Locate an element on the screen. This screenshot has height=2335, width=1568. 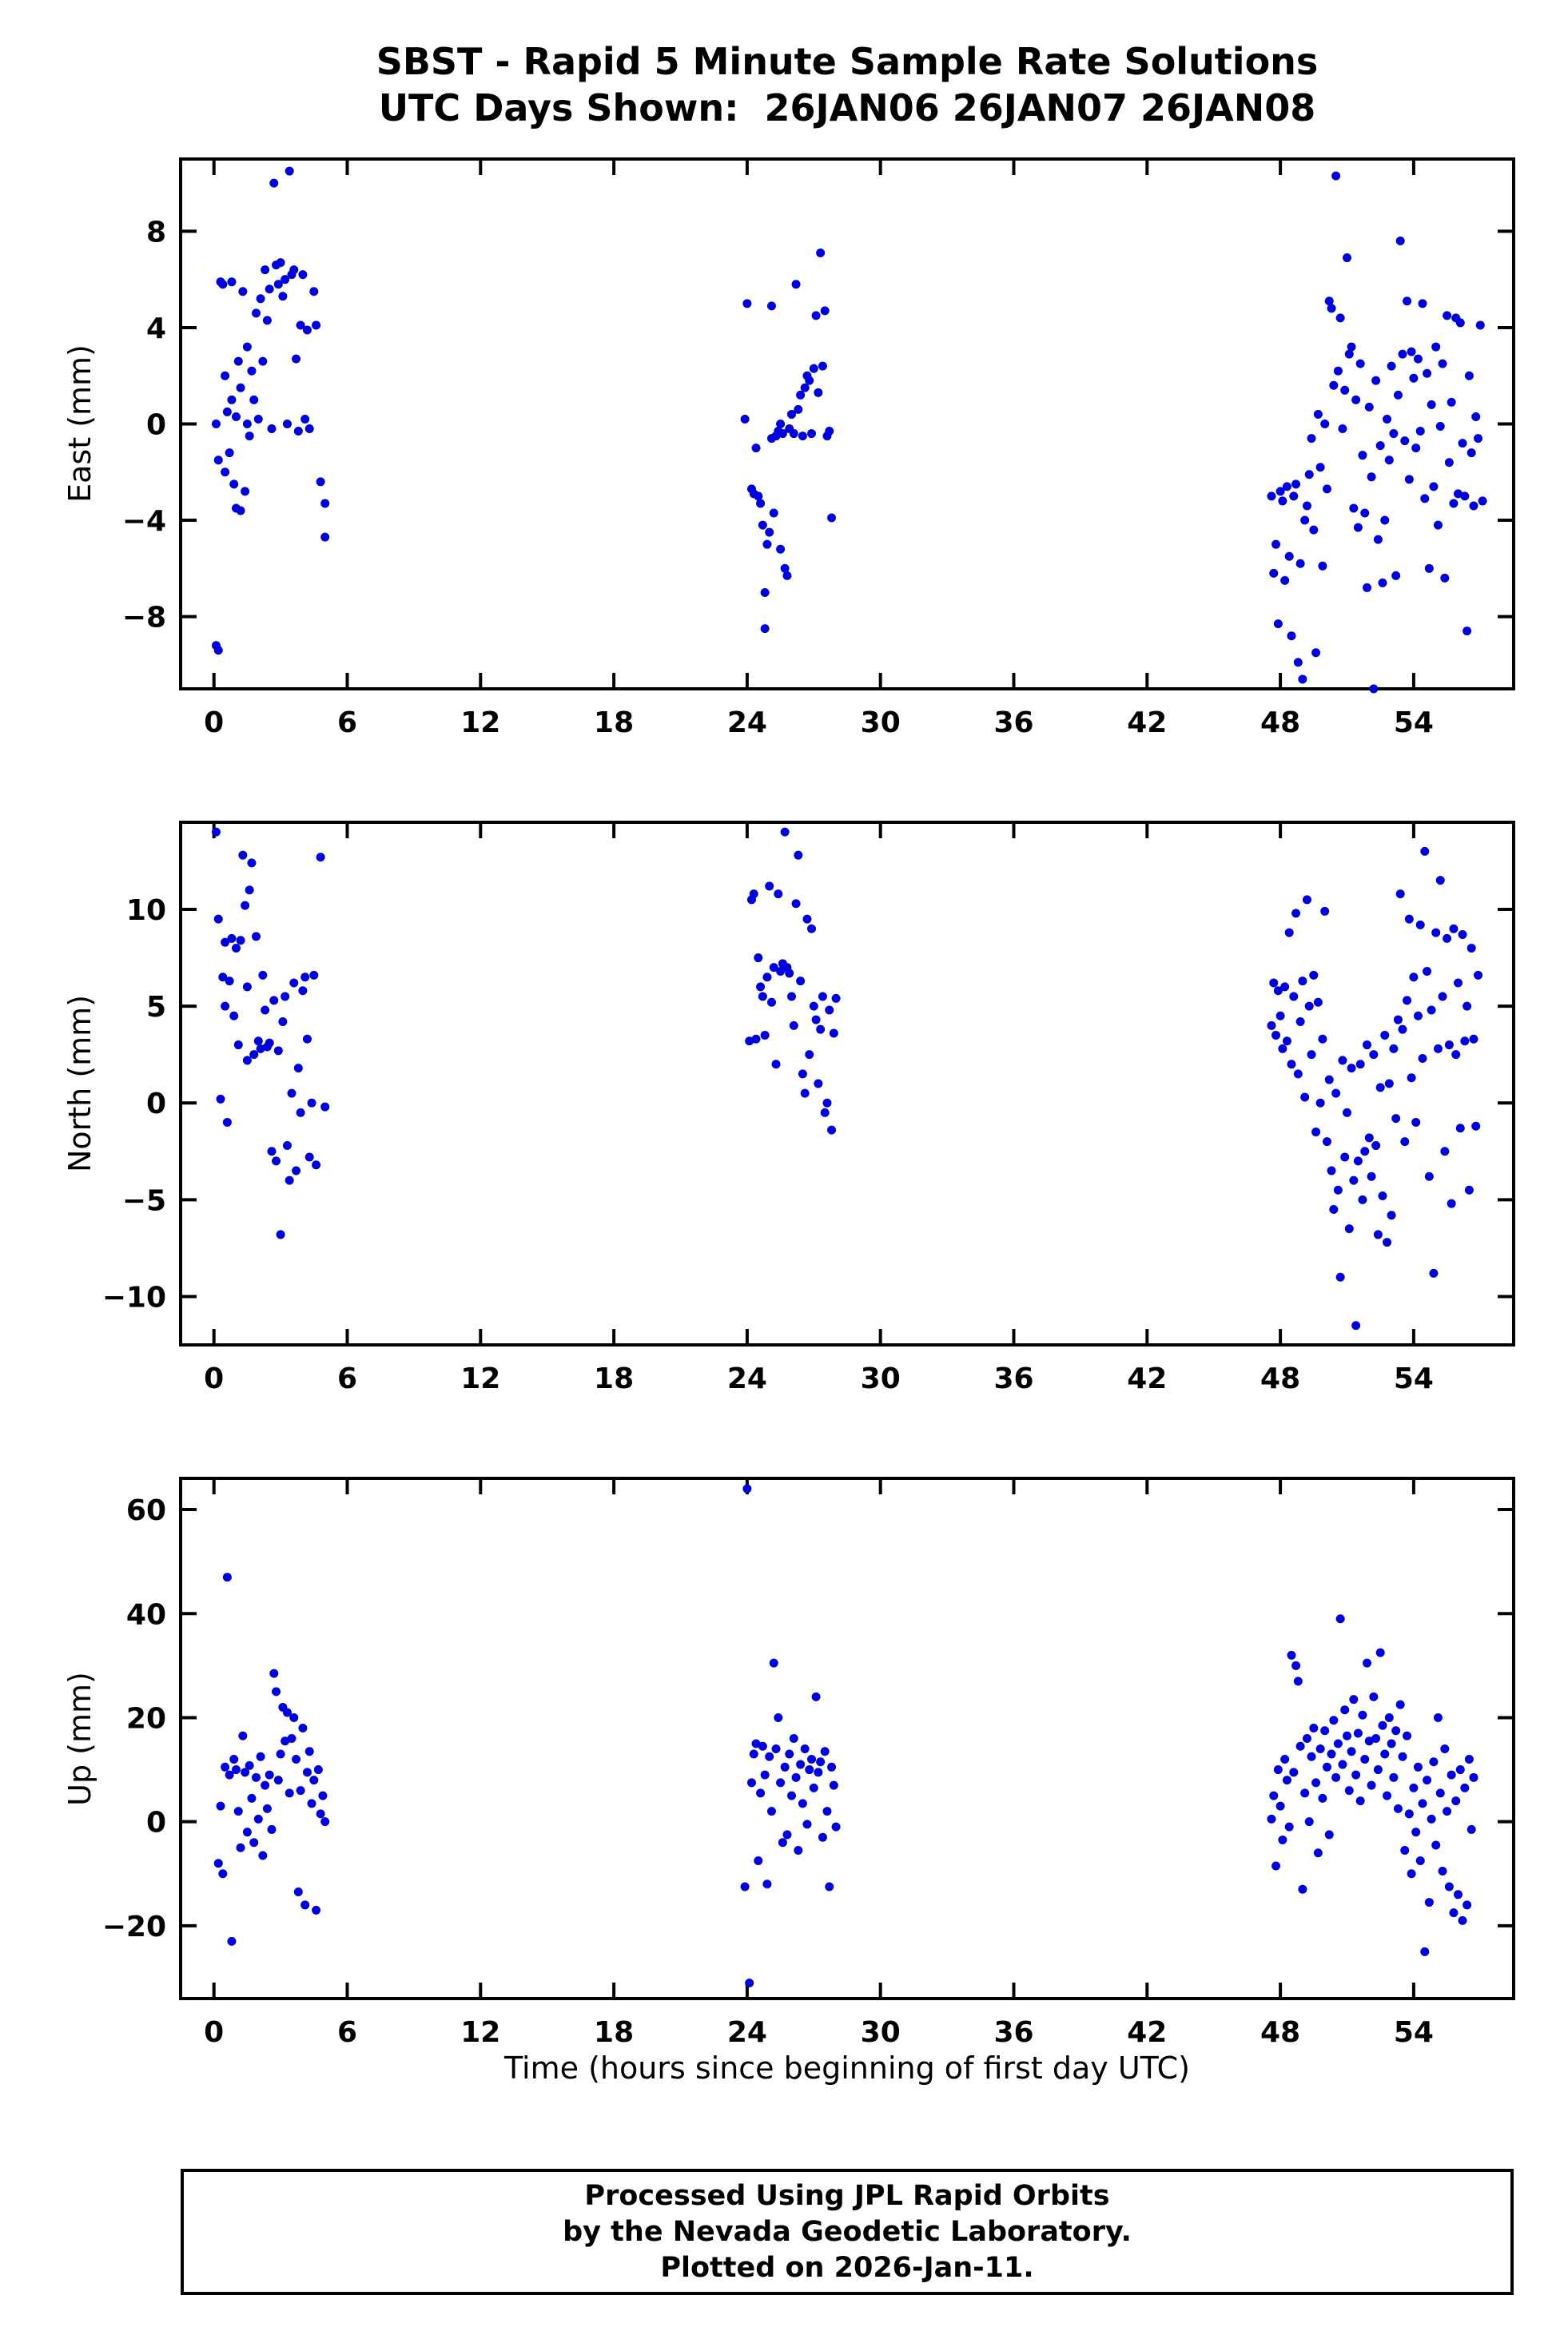
y-axis-label-east: East (mm) is located at coordinates (80, 423).